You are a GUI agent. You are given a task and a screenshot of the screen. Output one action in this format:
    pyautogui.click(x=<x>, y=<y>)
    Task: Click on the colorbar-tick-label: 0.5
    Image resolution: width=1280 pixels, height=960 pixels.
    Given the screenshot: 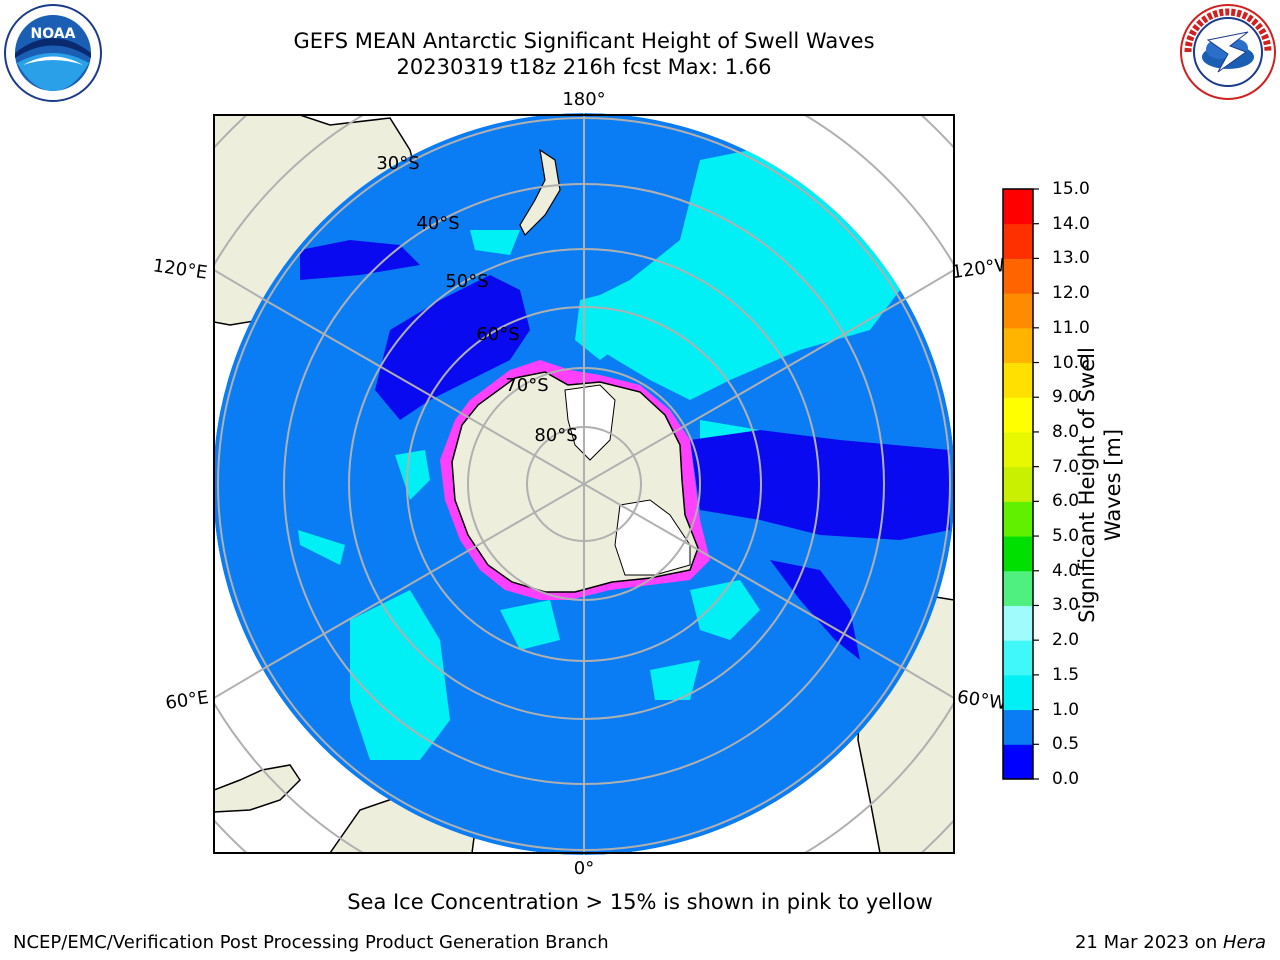 What is the action you would take?
    pyautogui.click(x=1066, y=744)
    